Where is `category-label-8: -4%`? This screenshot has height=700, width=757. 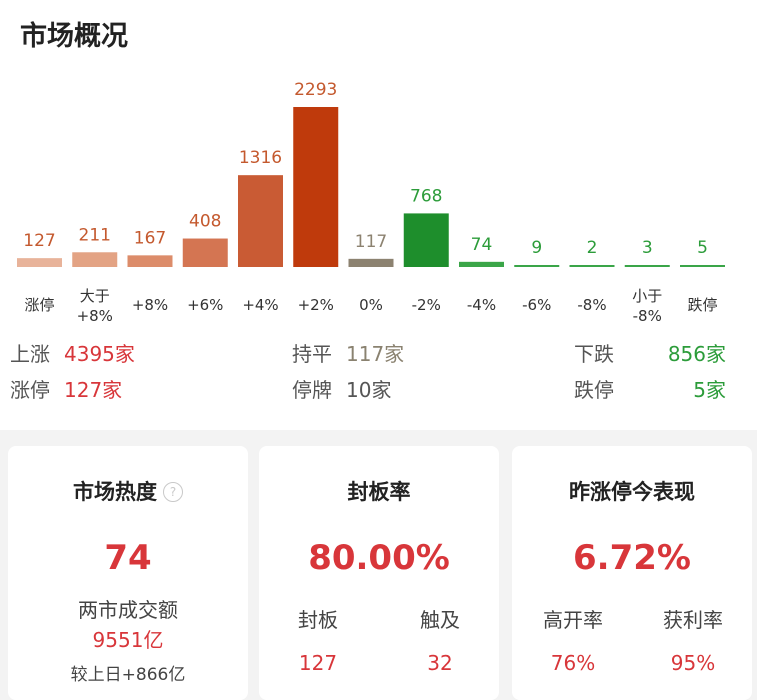
category-label-8: -4% is located at coordinates (481, 305).